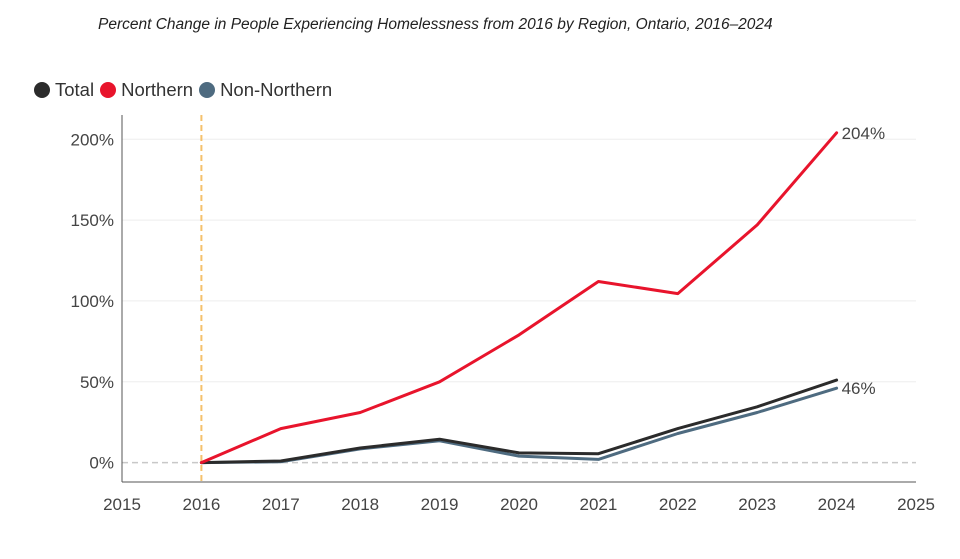 This screenshot has width=960, height=559. Describe the element at coordinates (916, 504) in the screenshot. I see `x-tick-label: 2025` at that location.